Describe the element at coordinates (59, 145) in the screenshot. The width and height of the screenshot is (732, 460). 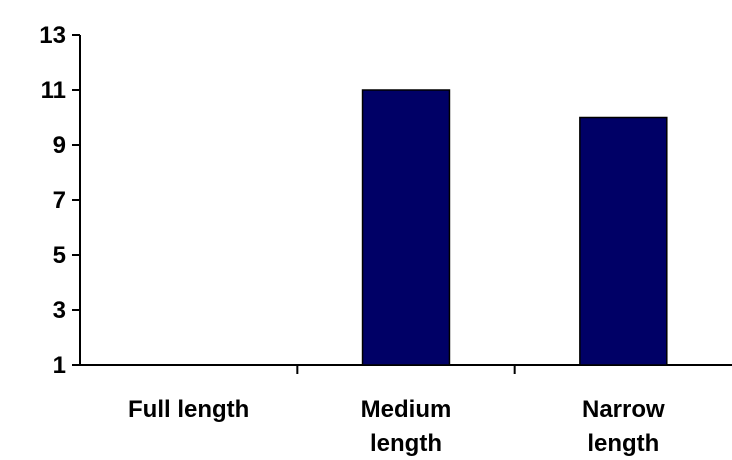
I see `y-tick-label: 9` at that location.